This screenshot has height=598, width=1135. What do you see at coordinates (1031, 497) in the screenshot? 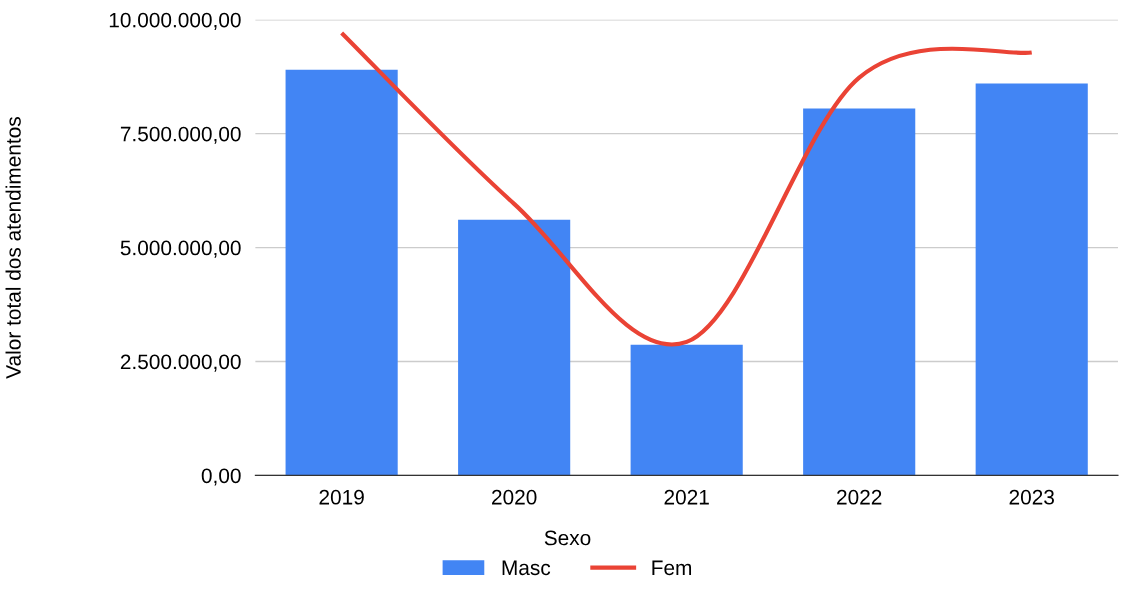
I see `x-tick-label: 2023` at bounding box center [1031, 497].